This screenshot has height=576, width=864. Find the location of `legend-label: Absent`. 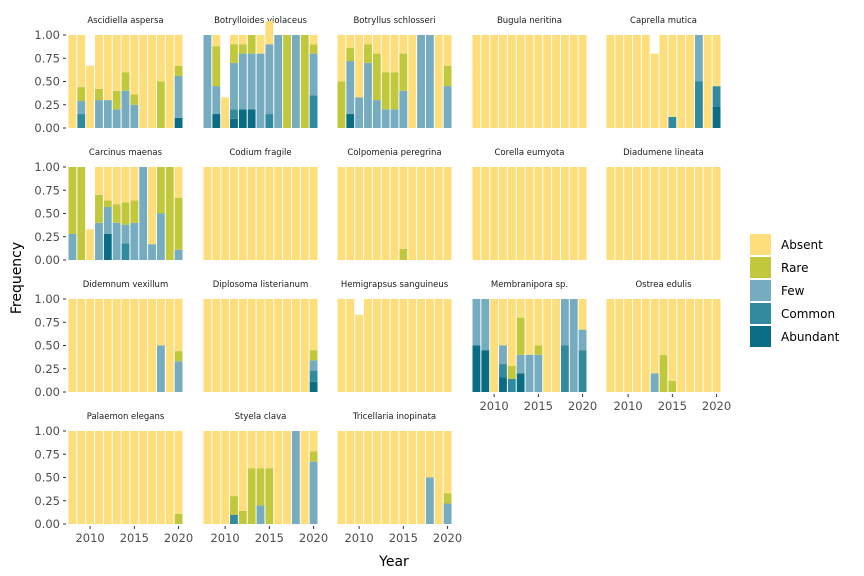

legend-label: Absent is located at coordinates (802, 245).